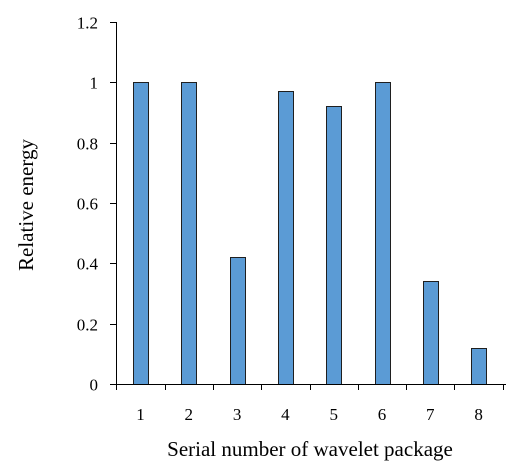 This screenshot has width=506, height=464. What do you see at coordinates (430, 414) in the screenshot?
I see `x-tick-label-7: 7` at bounding box center [430, 414].